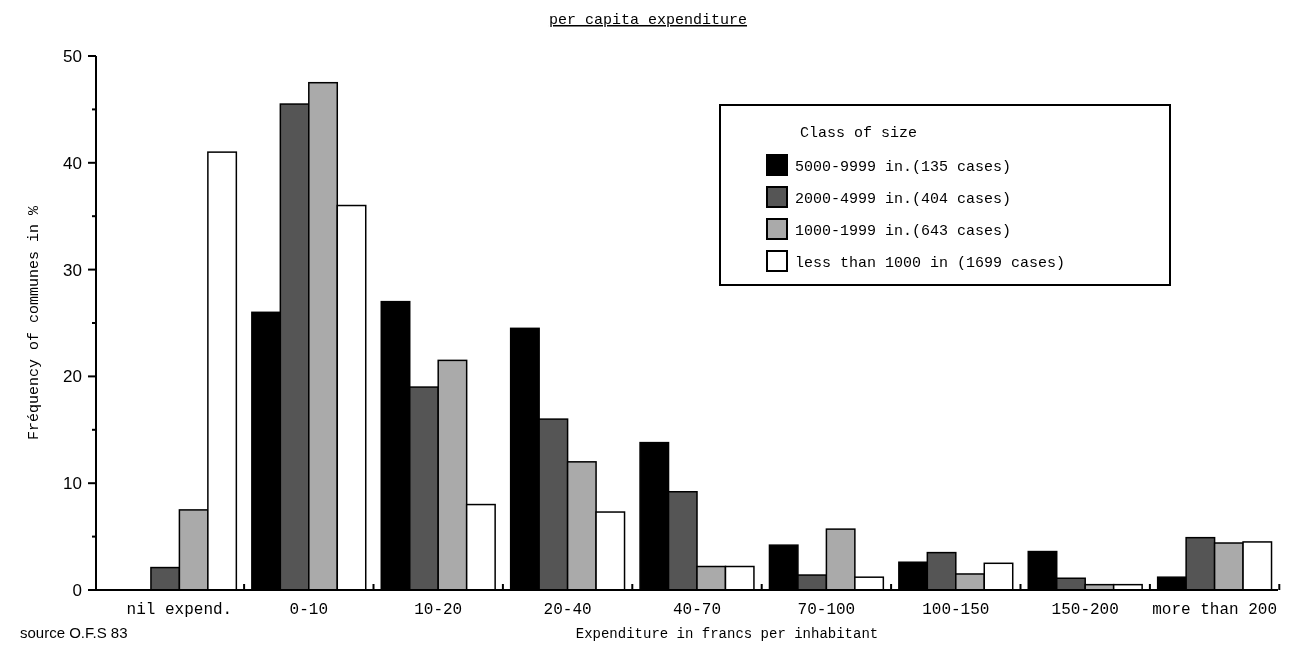 This screenshot has width=1315, height=660. What do you see at coordinates (1215, 610) in the screenshot?
I see `x-tick-label: more than 200` at bounding box center [1215, 610].